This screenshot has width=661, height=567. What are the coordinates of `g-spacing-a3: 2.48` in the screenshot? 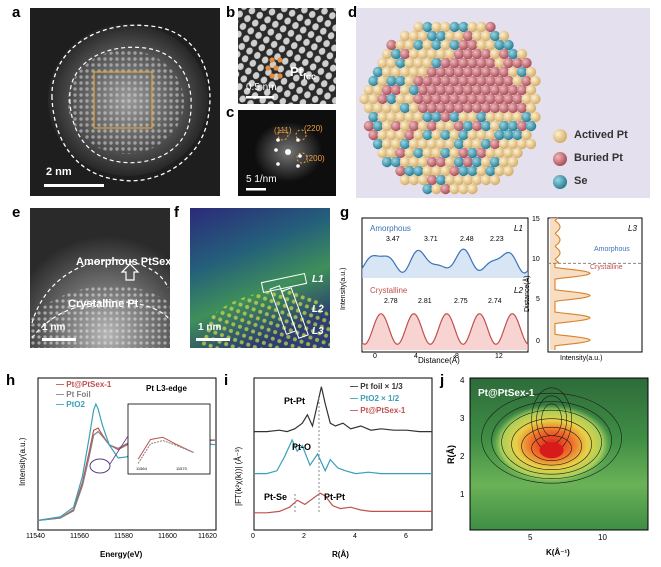 It's located at (467, 239).